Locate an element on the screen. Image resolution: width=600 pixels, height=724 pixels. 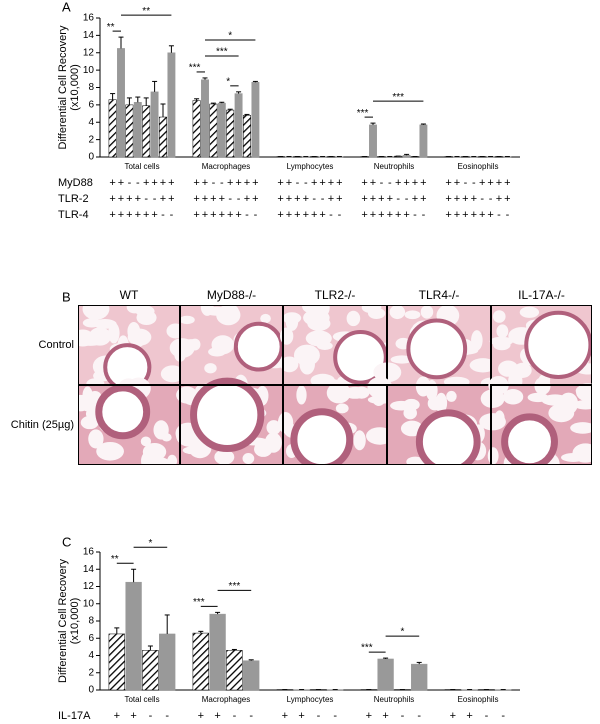
condition-label: TLR-2 is located at coordinates (73, 199).